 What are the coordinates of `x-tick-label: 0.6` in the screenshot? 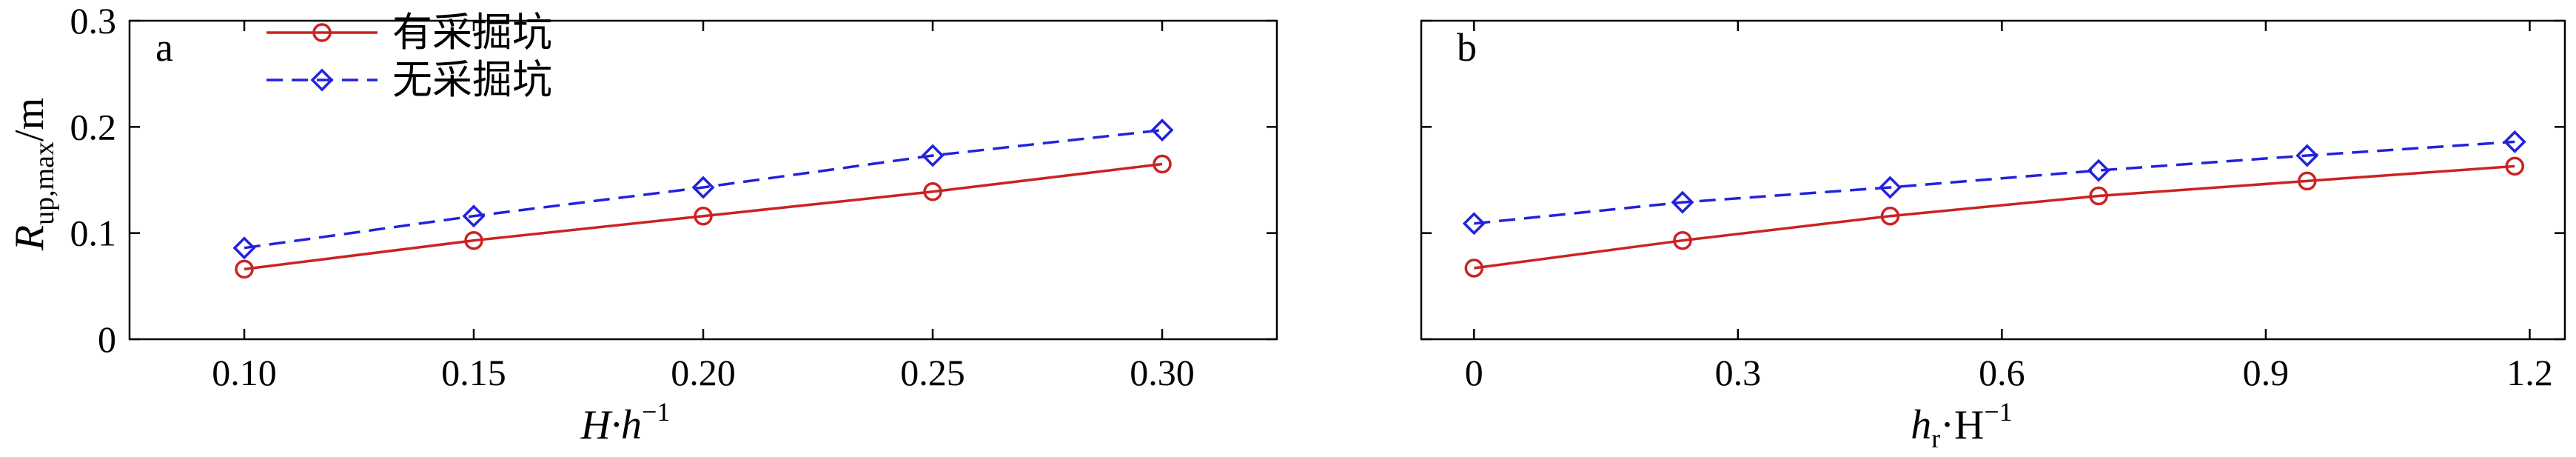 It's located at (2002, 372).